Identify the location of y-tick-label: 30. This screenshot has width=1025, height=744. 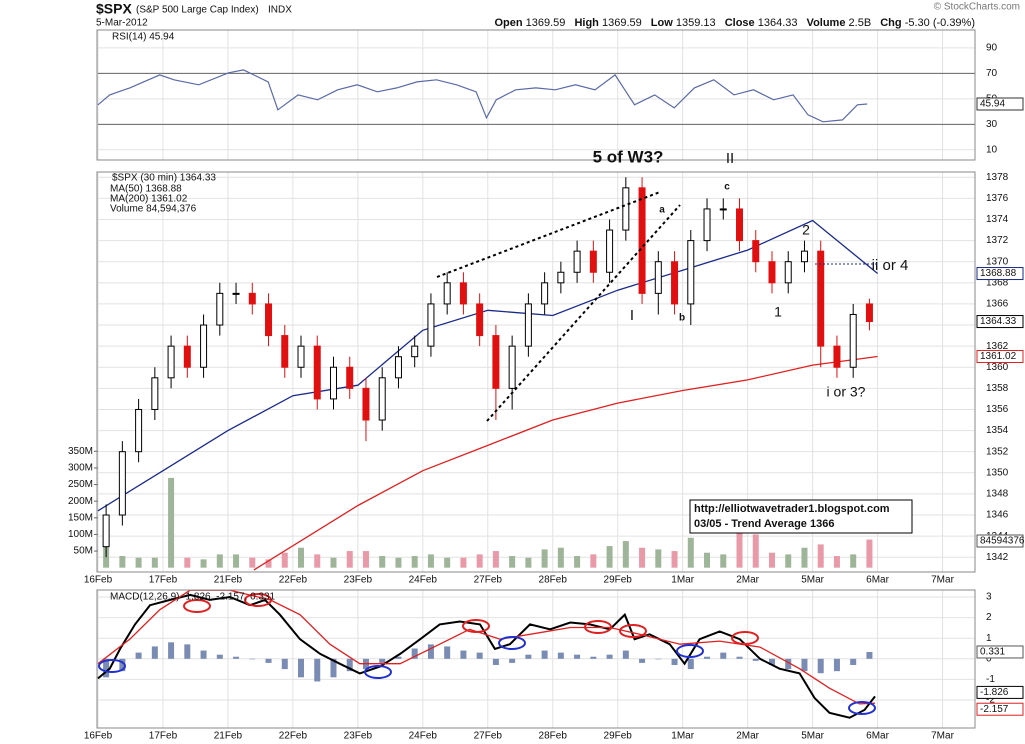
(992, 124).